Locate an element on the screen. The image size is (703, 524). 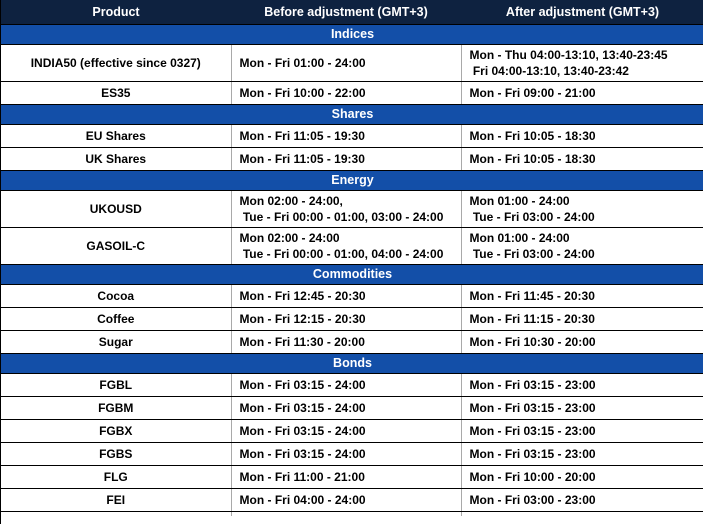
cell-product: Sugar is located at coordinates (116, 341).